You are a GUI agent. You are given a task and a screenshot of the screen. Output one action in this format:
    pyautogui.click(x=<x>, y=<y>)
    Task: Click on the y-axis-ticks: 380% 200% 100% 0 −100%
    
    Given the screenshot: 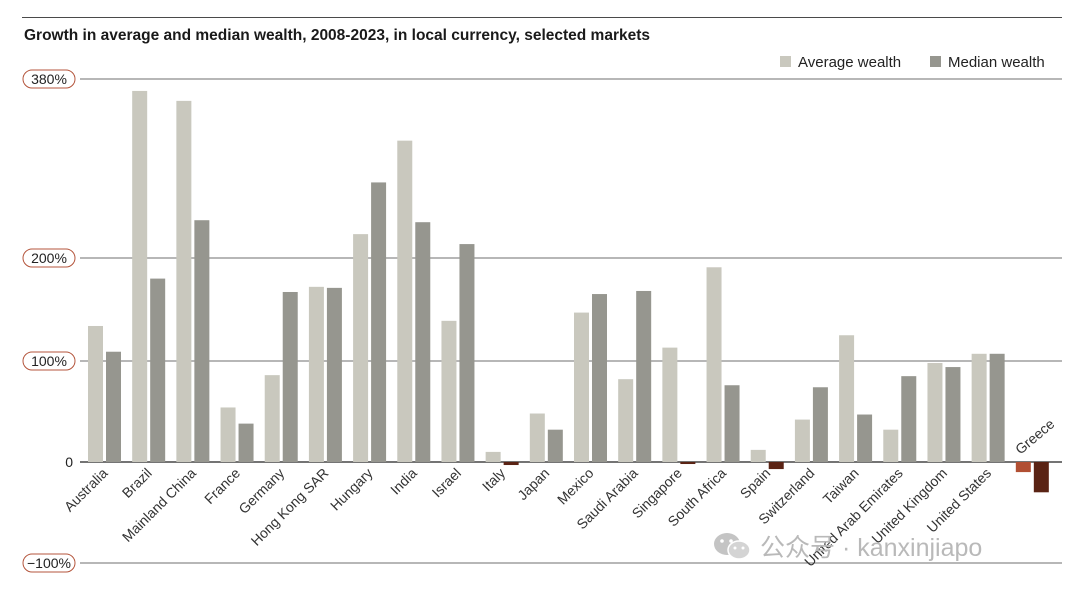 What is the action you would take?
    pyautogui.click(x=49, y=321)
    